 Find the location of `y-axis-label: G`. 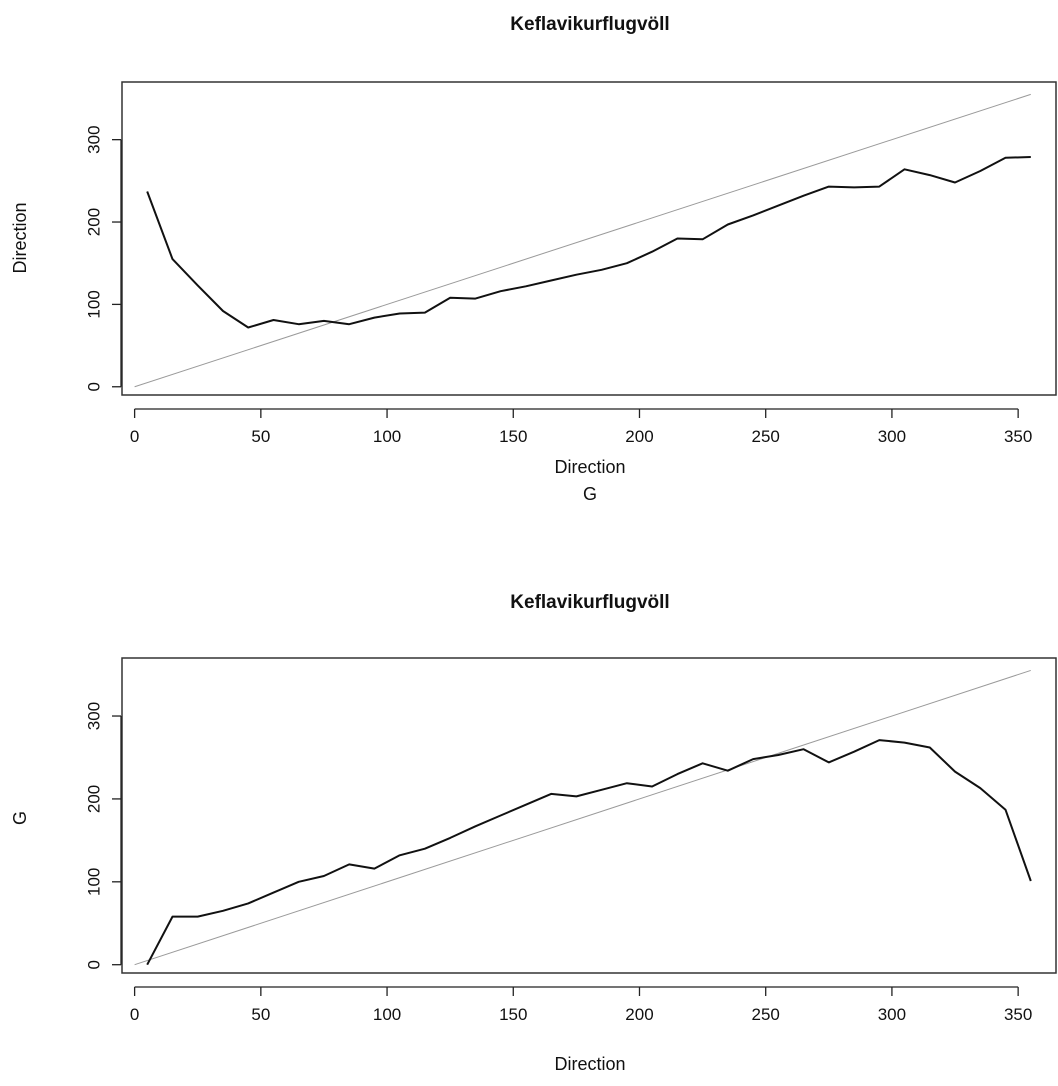

y-axis-label: G is located at coordinates (20, 818).